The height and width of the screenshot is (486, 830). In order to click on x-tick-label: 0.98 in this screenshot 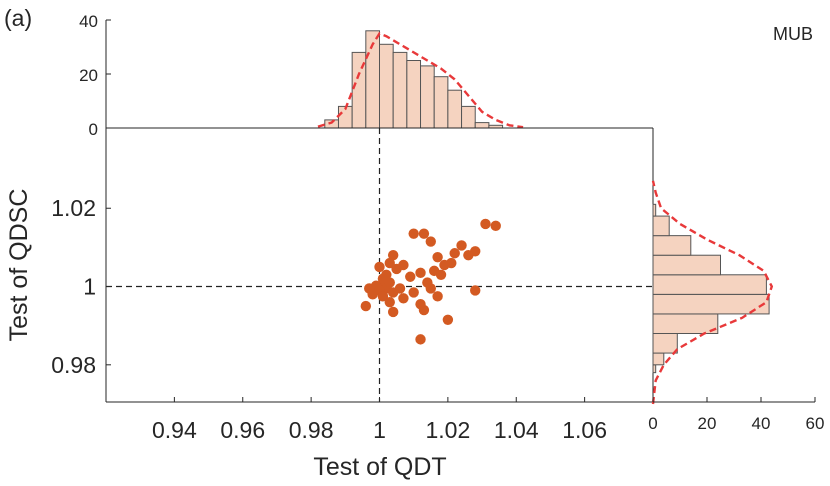, I will do `click(311, 430)`.